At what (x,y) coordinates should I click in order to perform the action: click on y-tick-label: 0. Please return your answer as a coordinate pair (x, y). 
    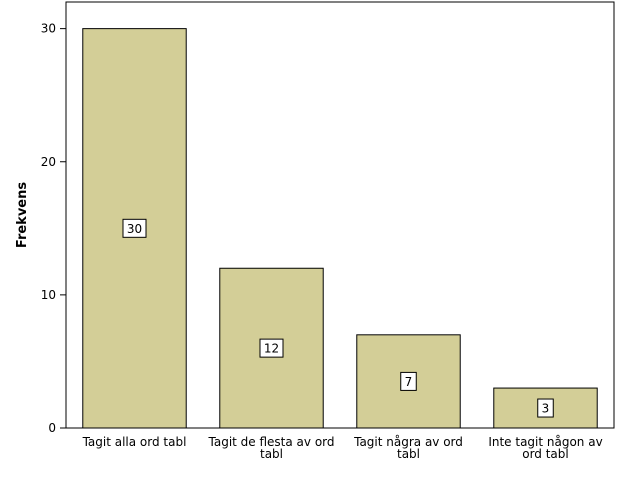
    Looking at the image, I should click on (52, 428).